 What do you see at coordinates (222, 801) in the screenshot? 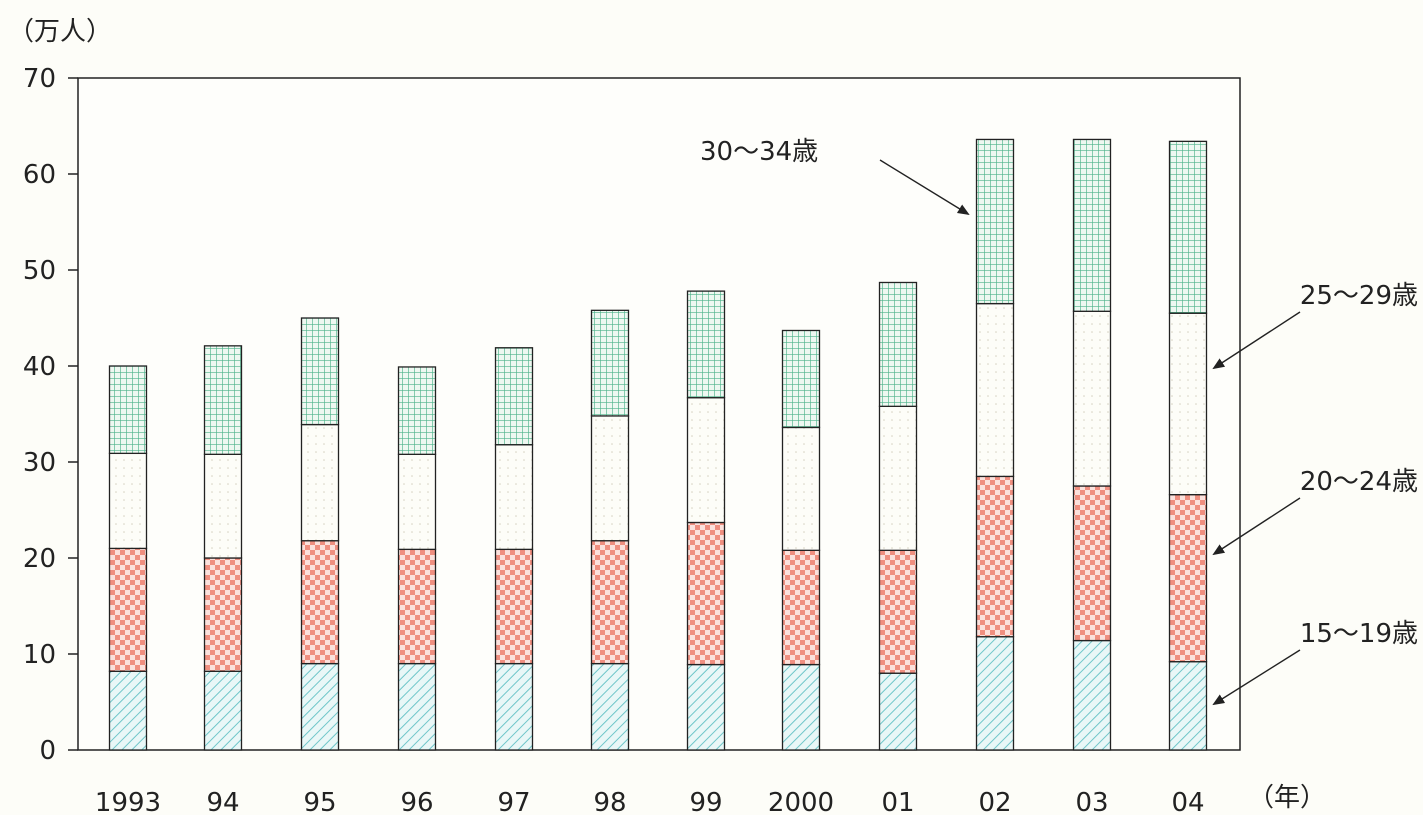
I see `x-tick-label: 94` at bounding box center [222, 801].